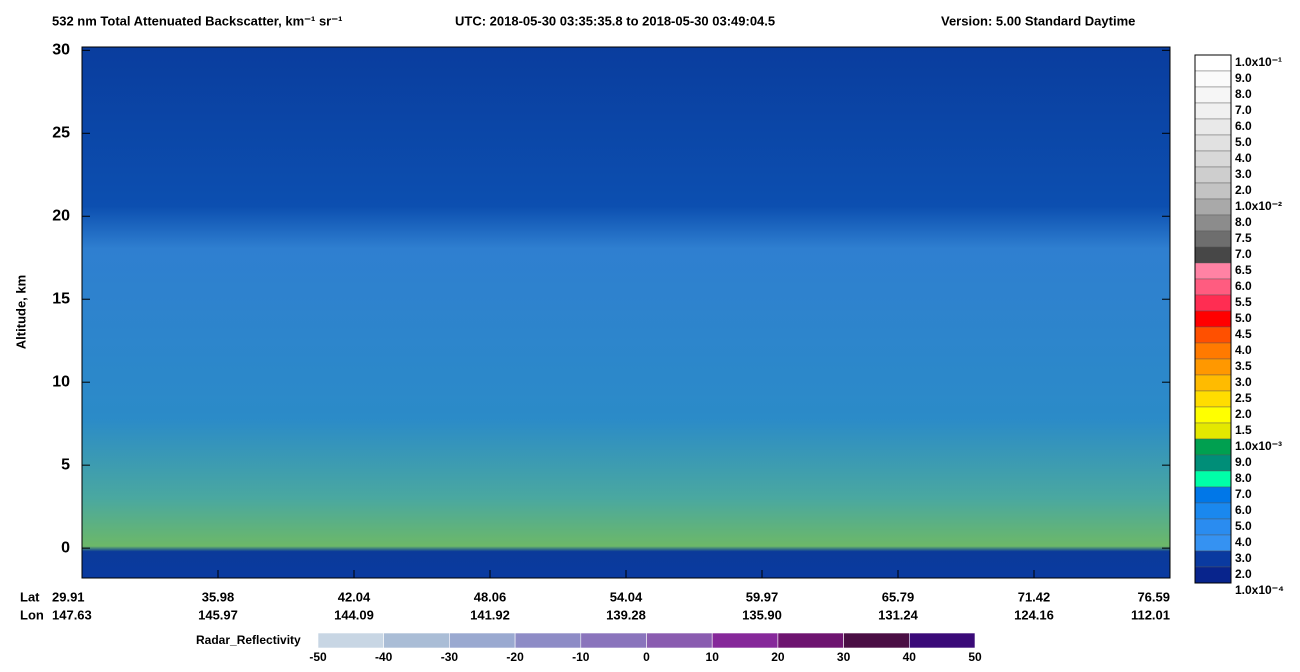 Image resolution: width=1300 pixels, height=672 pixels. I want to click on radar-tick-label: 0, so click(646, 657).